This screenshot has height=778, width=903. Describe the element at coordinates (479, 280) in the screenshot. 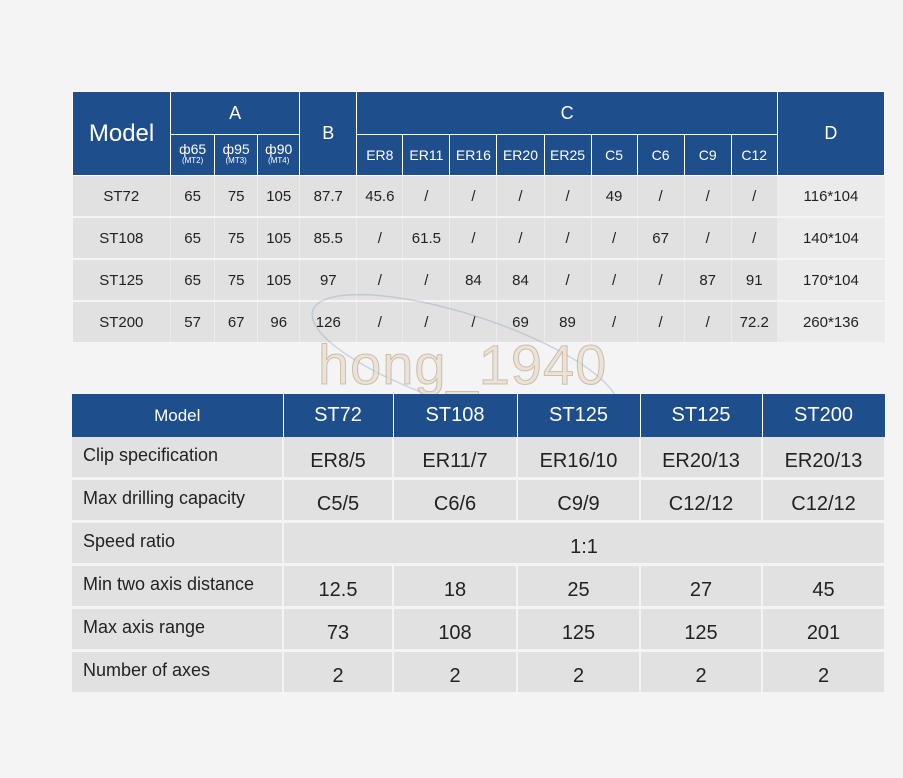

I see `table-row: ST125 65 75 105 97//84 84///87 91 170*104` at that location.